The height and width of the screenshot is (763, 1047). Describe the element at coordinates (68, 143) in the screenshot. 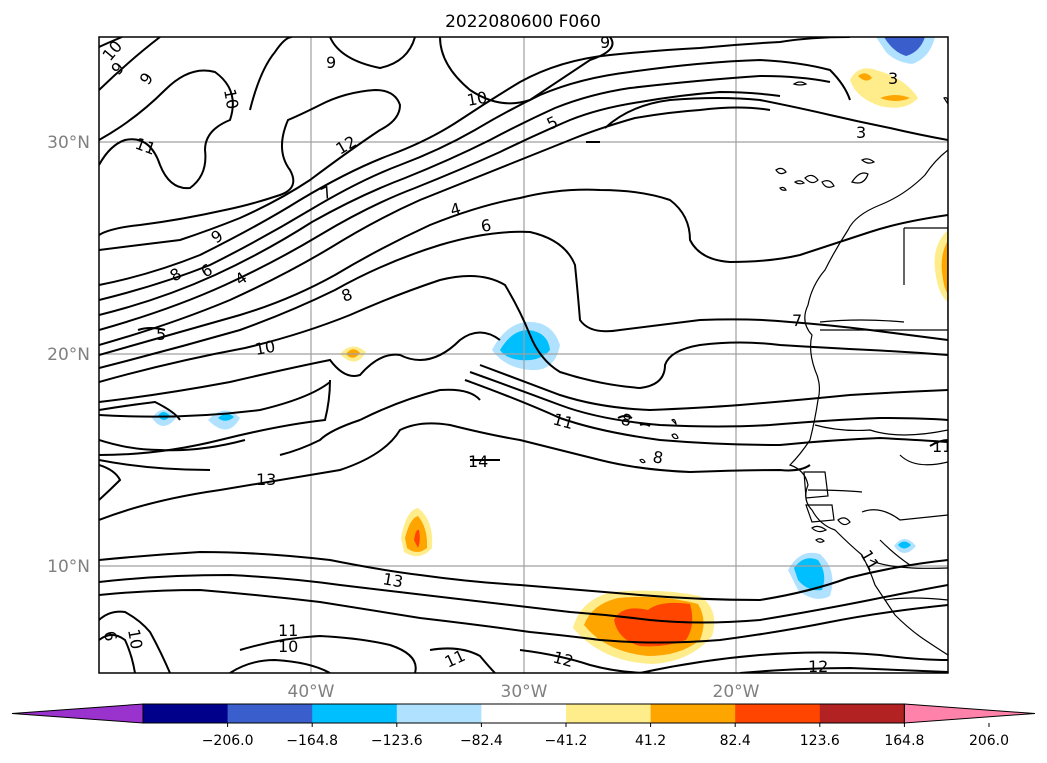

I see `lat-label-30n: 30°N` at that location.